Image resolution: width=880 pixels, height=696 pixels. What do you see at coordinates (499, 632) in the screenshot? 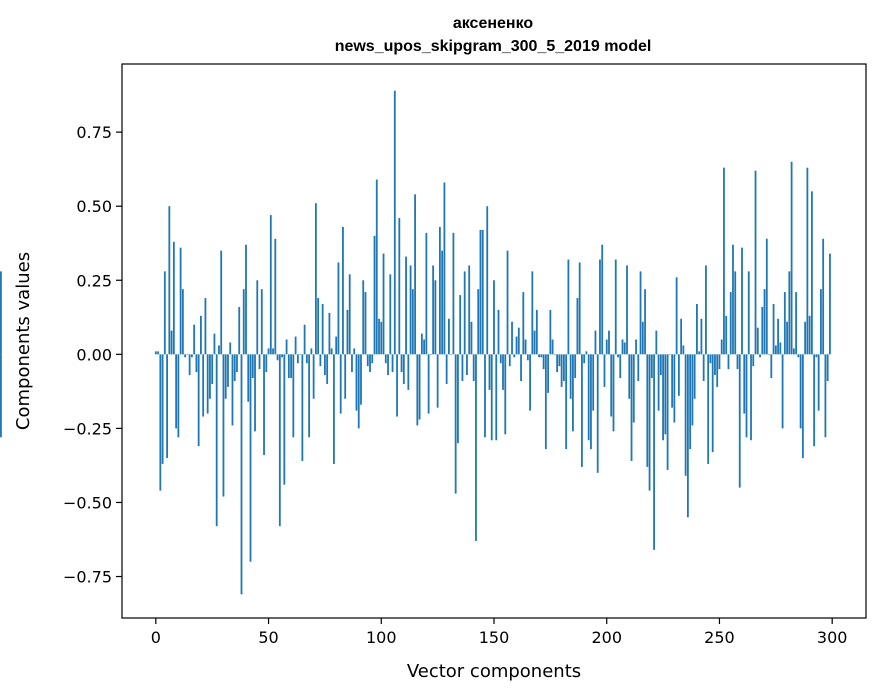
I see `x-ticks: 0 50 100 150 200 250 300` at bounding box center [499, 632].